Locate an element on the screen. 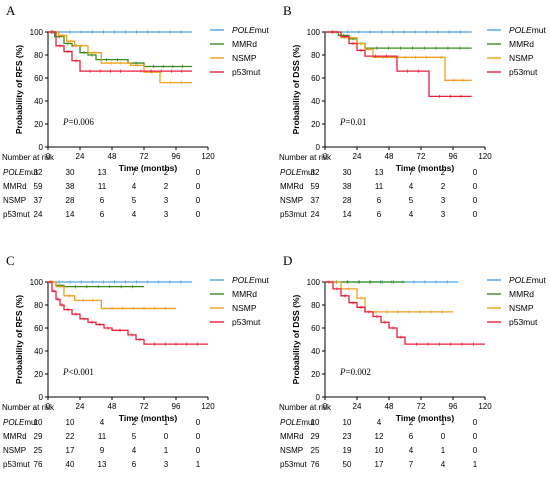 This screenshot has width=550, height=483. axes: 0 20 40 60 80 100 0 24 48 72 96 120 is located at coordinates (400, 344).